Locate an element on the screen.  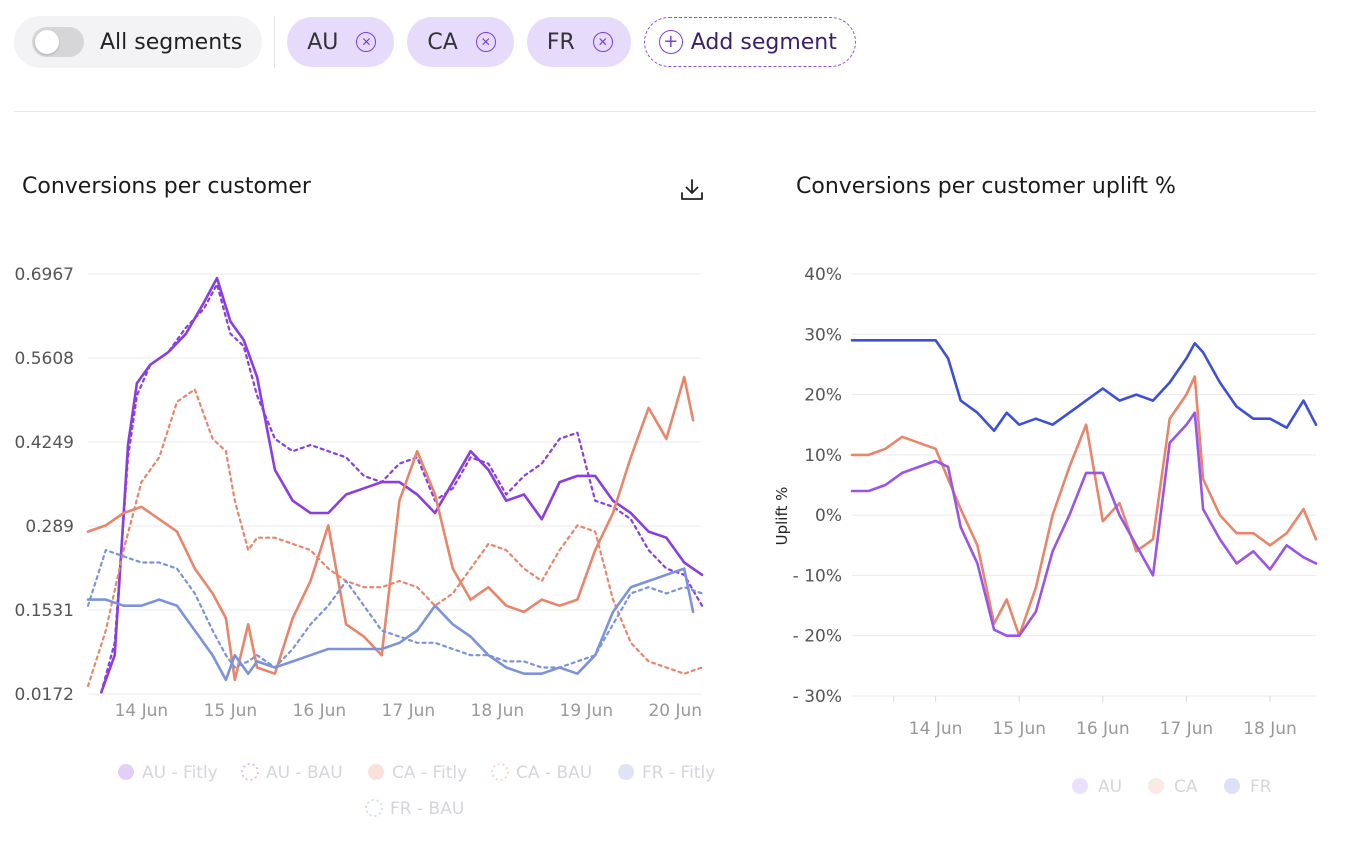
y-tick-label: 0.4249 is located at coordinates (44, 443).